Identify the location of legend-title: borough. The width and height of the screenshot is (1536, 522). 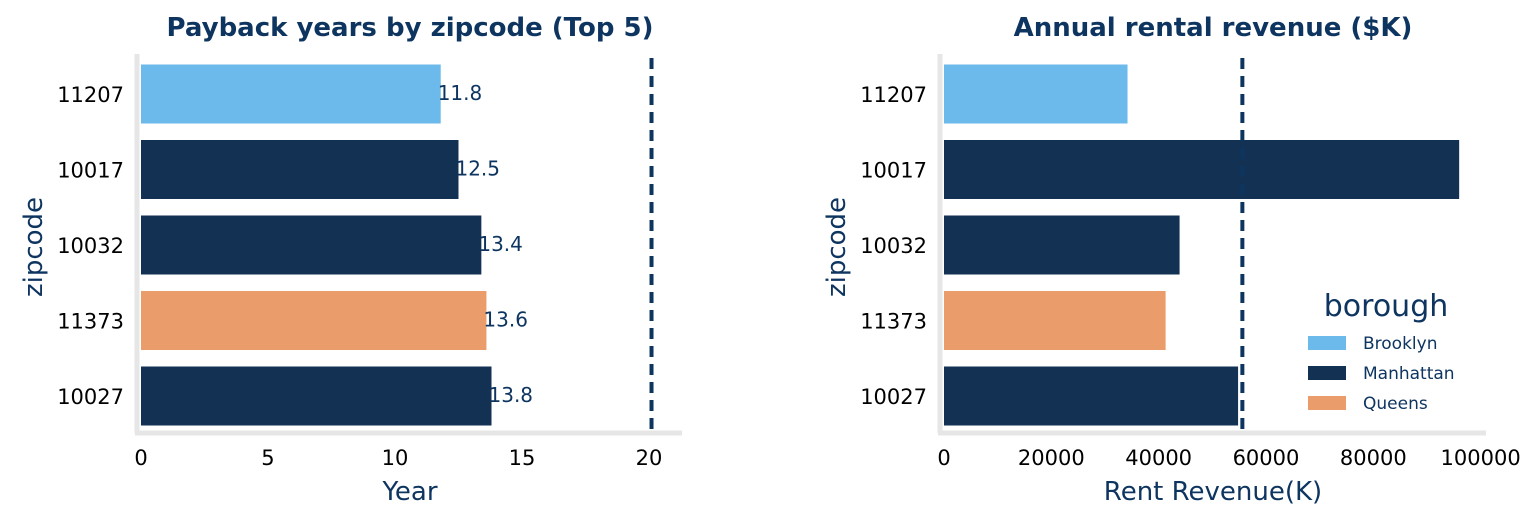
(1386, 306).